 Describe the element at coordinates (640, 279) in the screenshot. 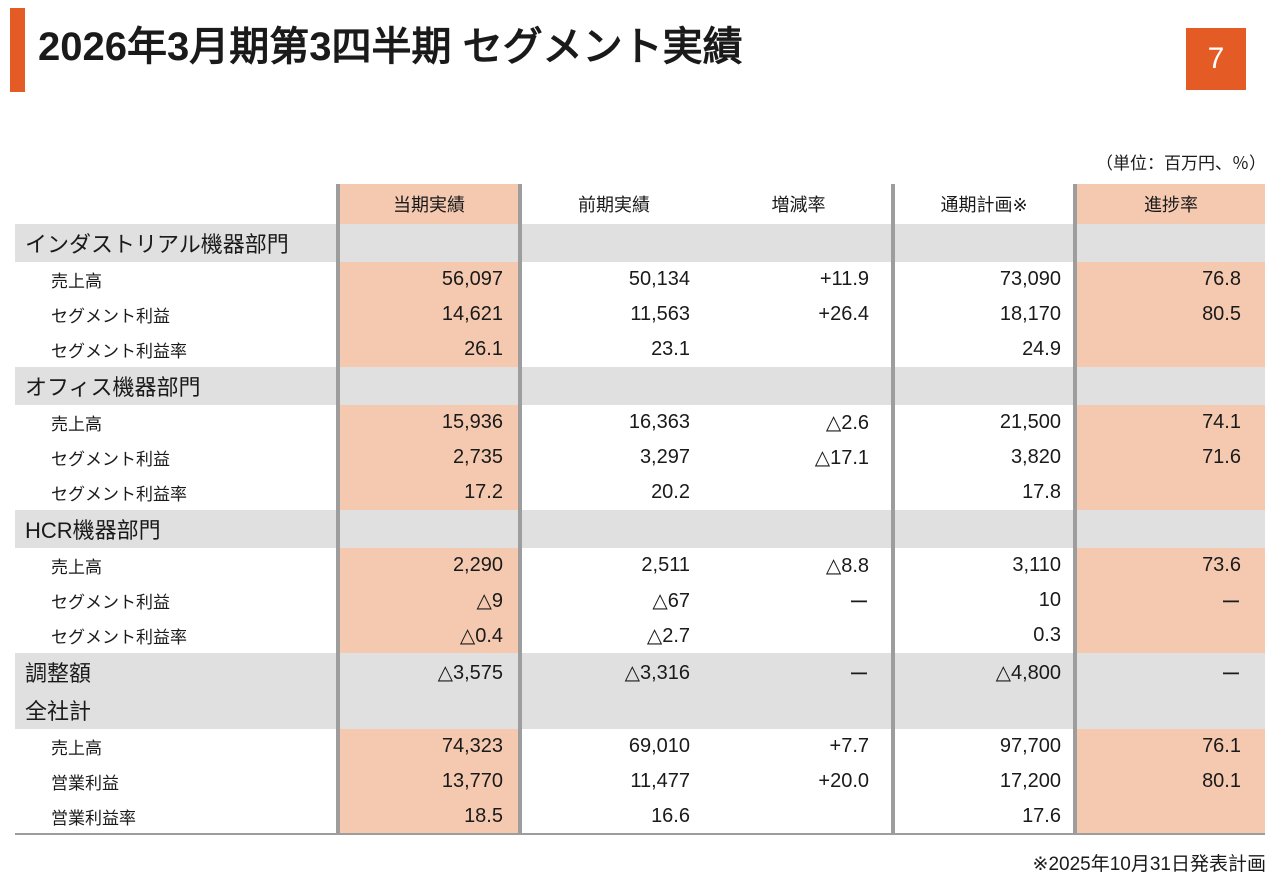

I see `table-row: 売上高 56,097 50,134 +11.9 73,090 76.8` at that location.